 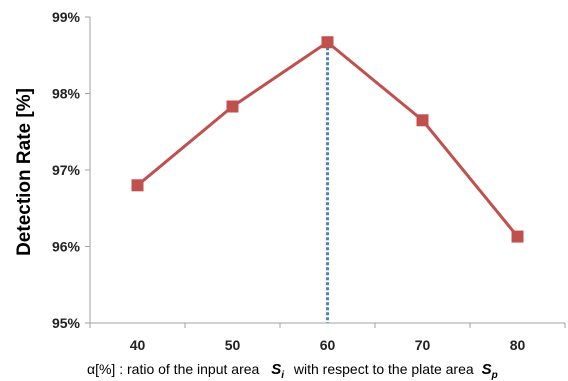 What do you see at coordinates (233, 345) in the screenshot?
I see `x-tick-label: 50` at bounding box center [233, 345].